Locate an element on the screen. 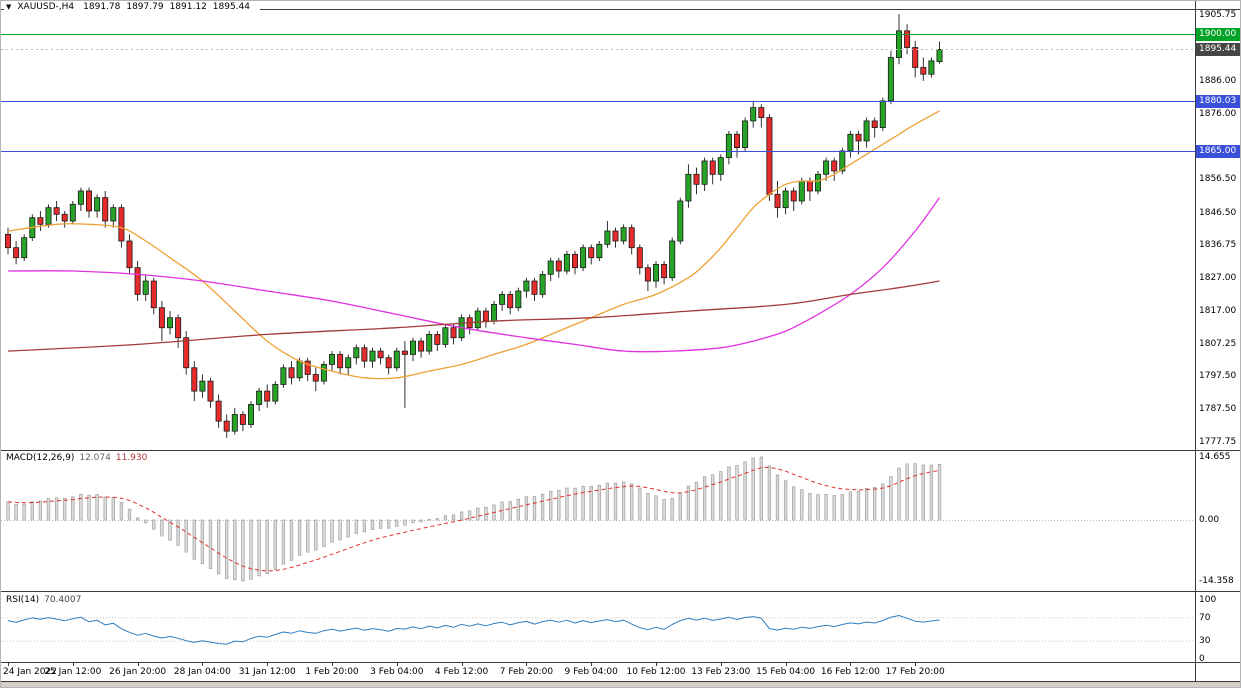 Image resolution: width=1241 pixels, height=688 pixels. price-axis-label: 1876.00 is located at coordinates (1218, 114).